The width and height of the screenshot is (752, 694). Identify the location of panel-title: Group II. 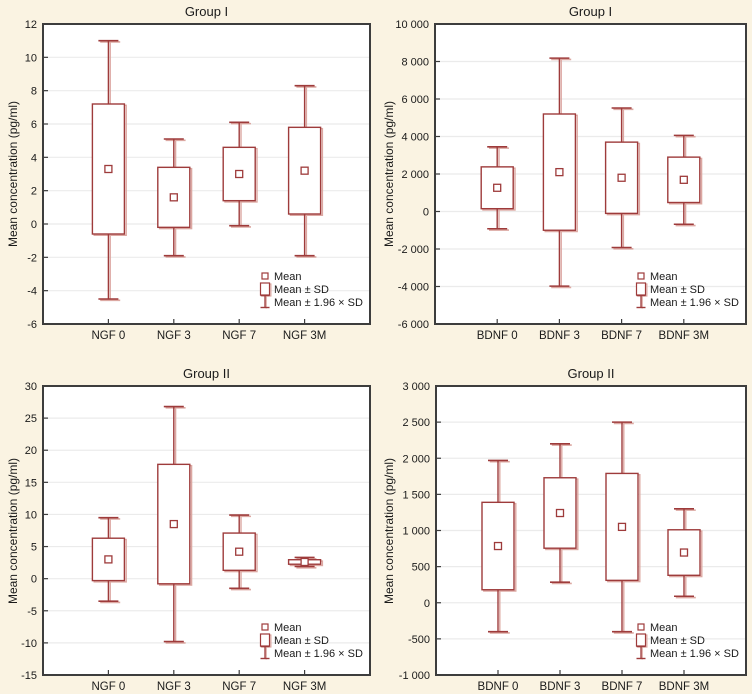
(206, 373).